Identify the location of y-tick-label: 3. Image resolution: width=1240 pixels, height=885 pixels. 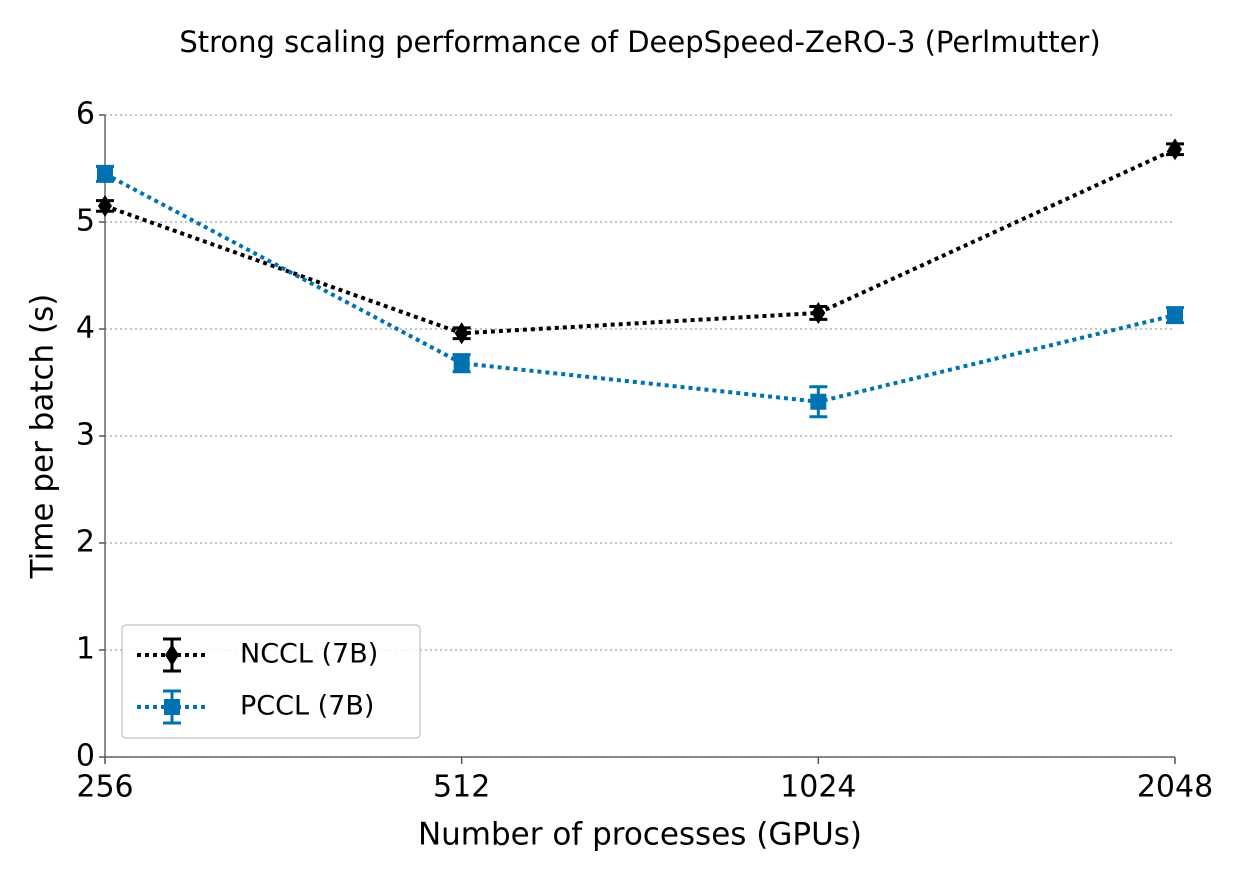
(85, 435).